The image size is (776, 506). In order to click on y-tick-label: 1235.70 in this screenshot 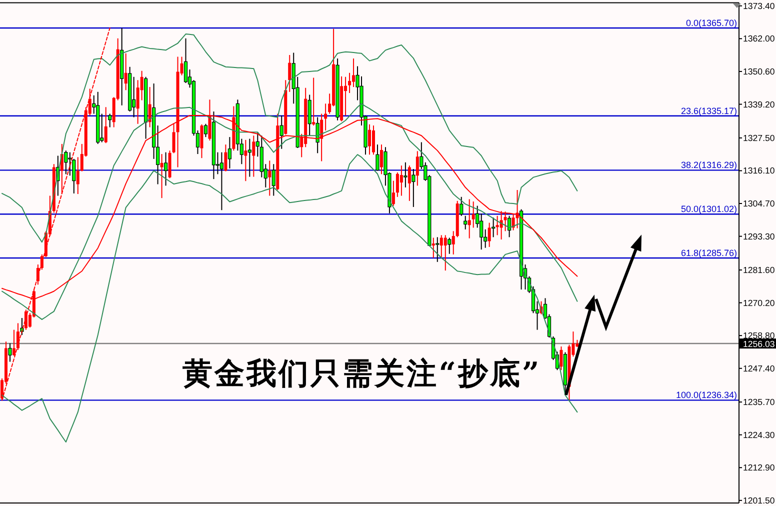, I will do `click(759, 402)`.